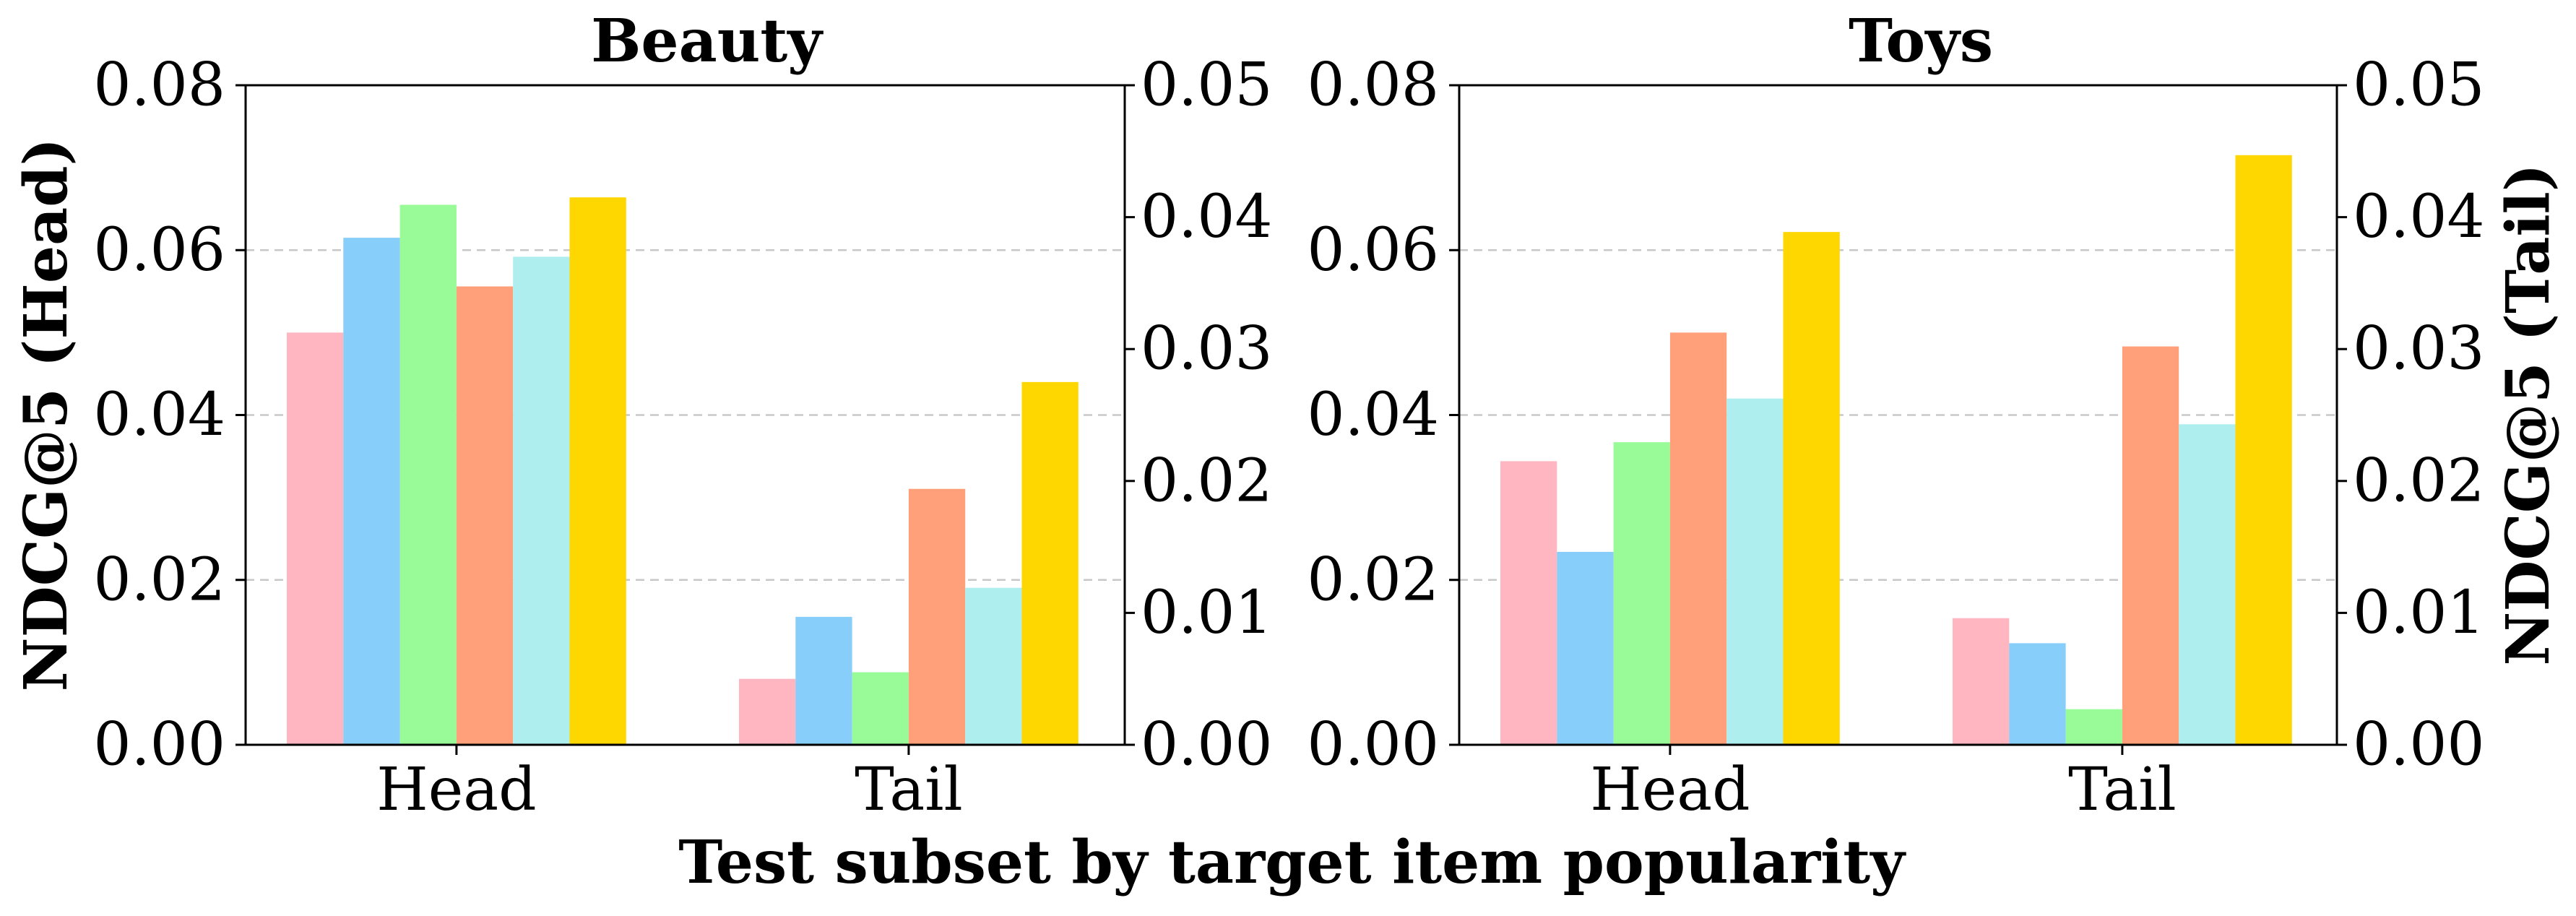  Describe the element at coordinates (1921, 41) in the screenshot. I see `panel-title: Toys` at that location.